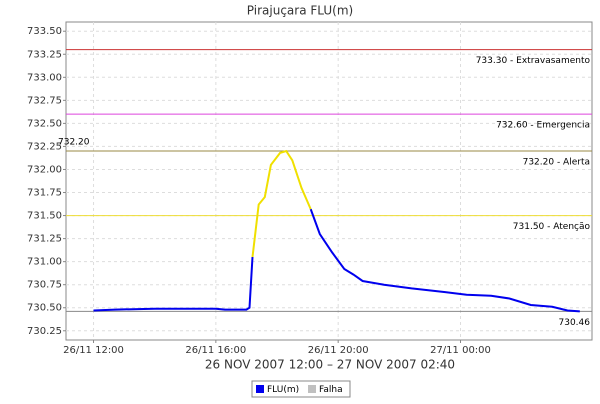 This screenshot has width=600, height=404. I want to click on y-tick-label: 730.50, so click(44, 308).